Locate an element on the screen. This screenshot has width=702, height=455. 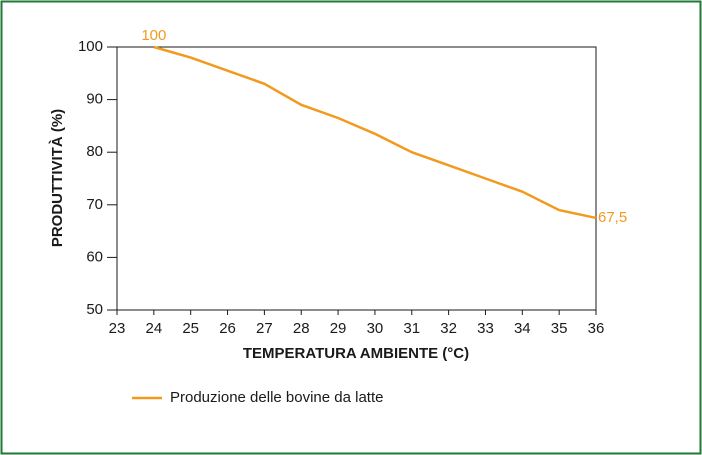
x-tick-label: 35 is located at coordinates (559, 328).